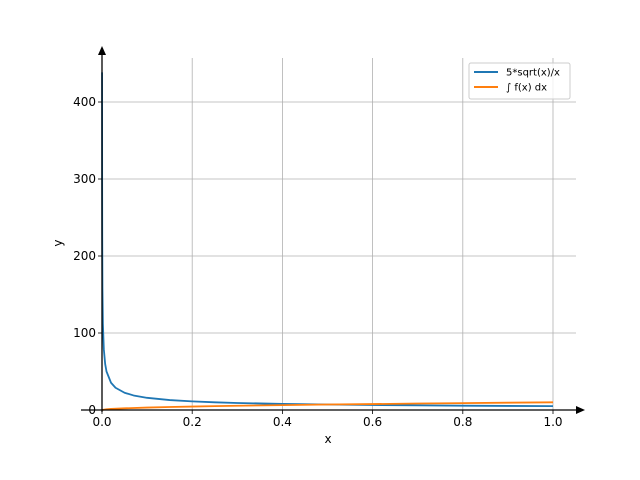 The height and width of the screenshot is (480, 640). I want to click on x-axis-arrow-icon, so click(580, 410).